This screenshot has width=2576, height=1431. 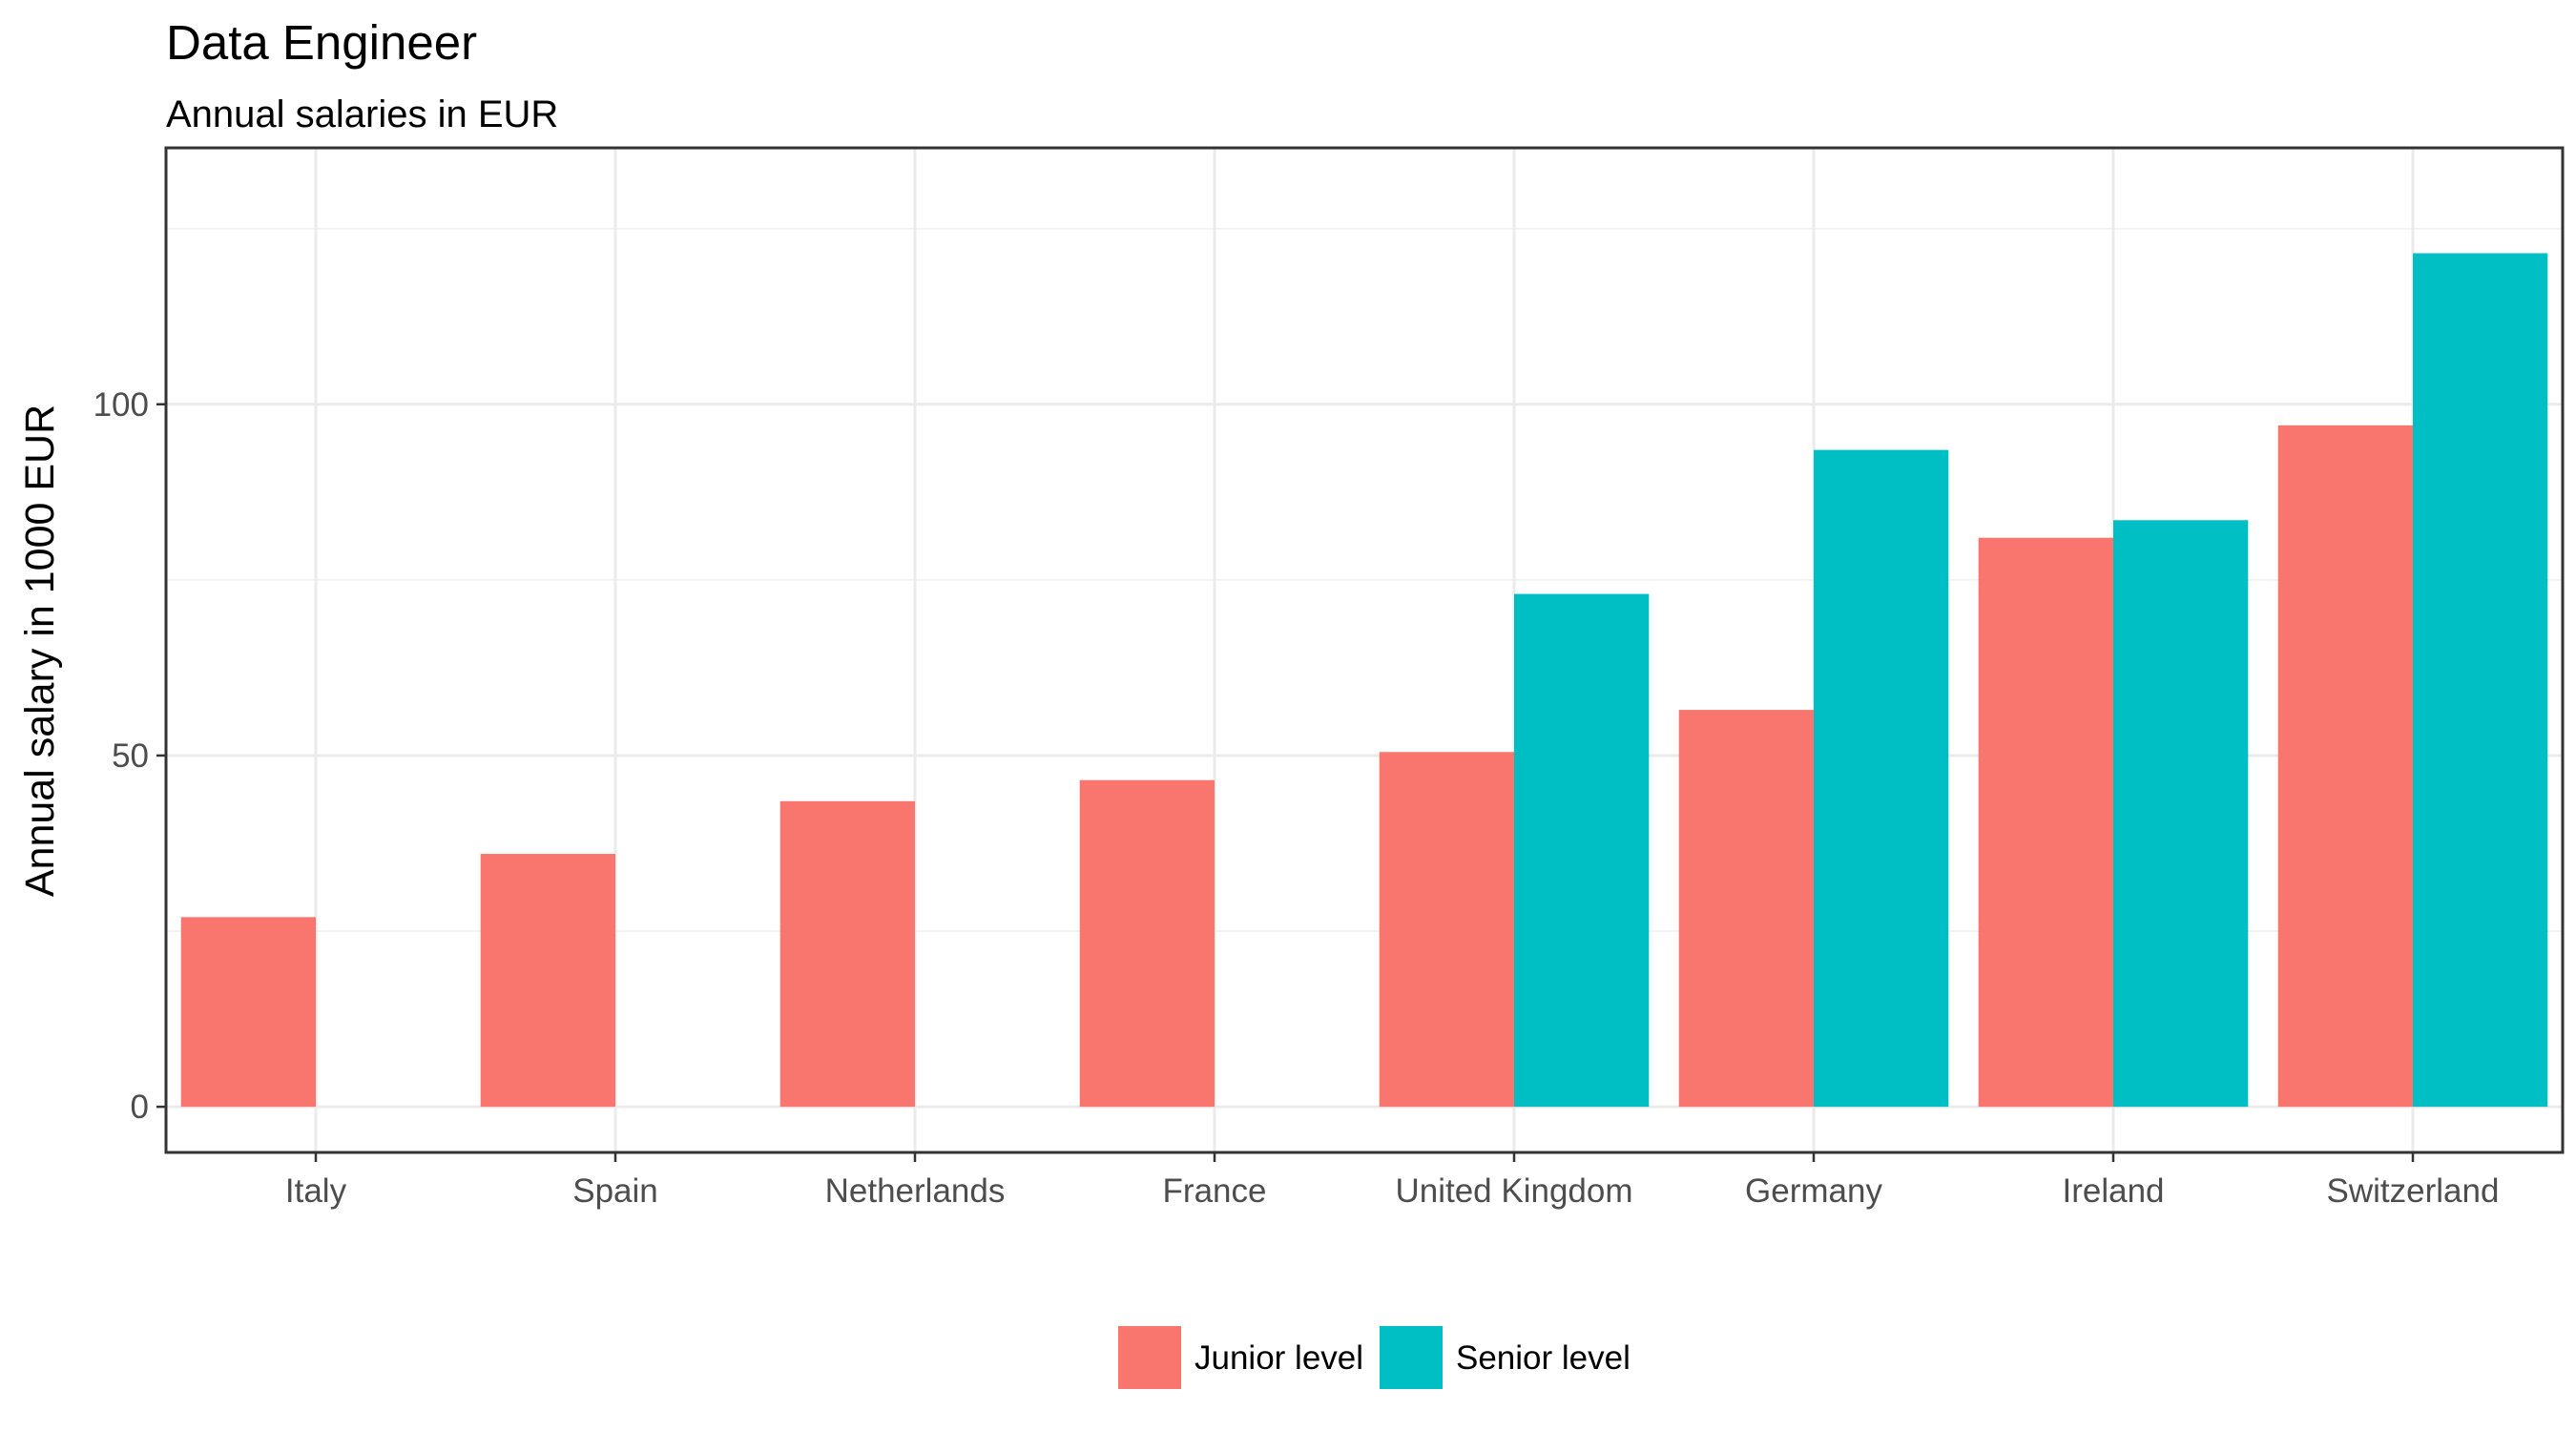 I want to click on y-tick-label: 100, so click(x=121, y=405).